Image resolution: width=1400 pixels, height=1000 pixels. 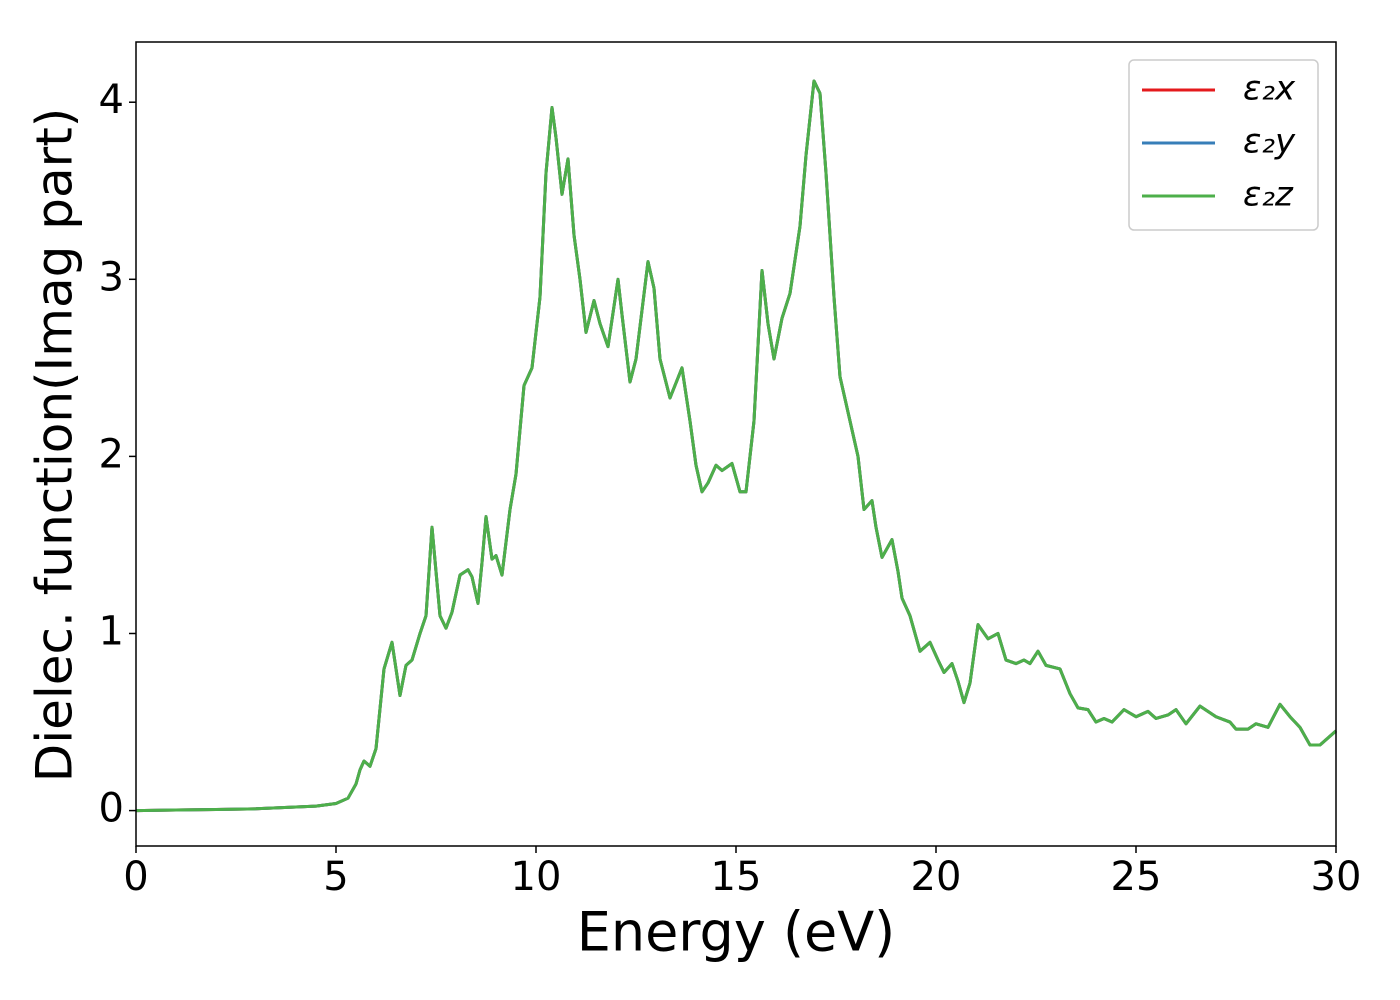 I want to click on x-tick-label: 15, so click(x=736, y=877).